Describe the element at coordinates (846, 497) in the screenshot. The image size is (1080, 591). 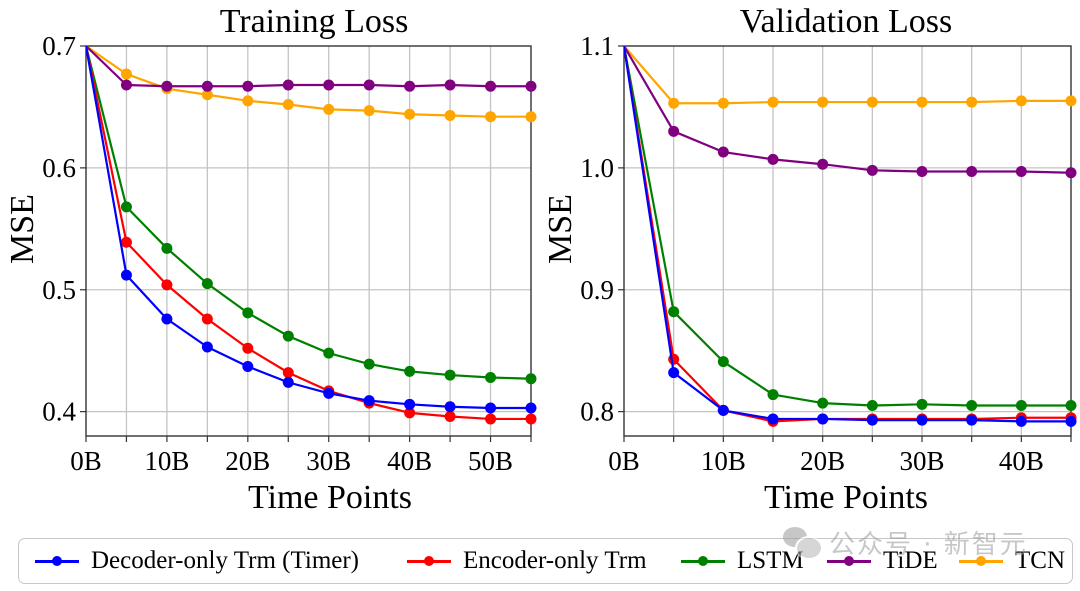
I see `x-axis-label: Time Points` at that location.